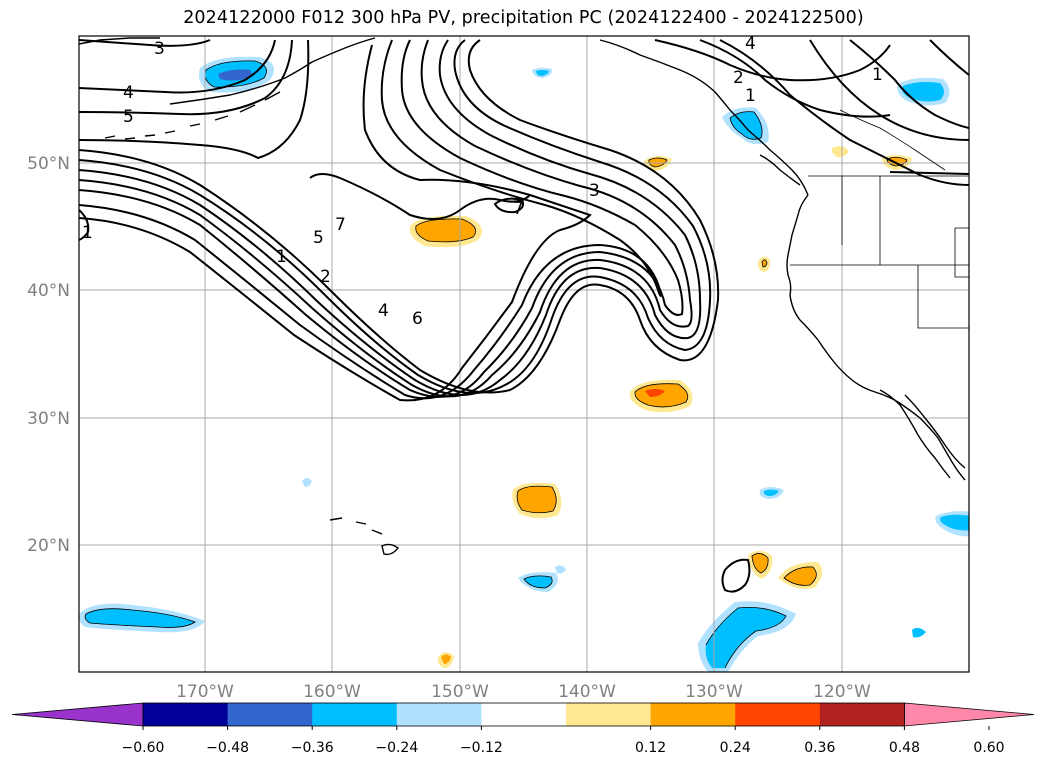 Image resolution: width=1047 pixels, height=765 pixels. What do you see at coordinates (745, 637) in the screenshot?
I see `precip-blob-13n-core` at bounding box center [745, 637].